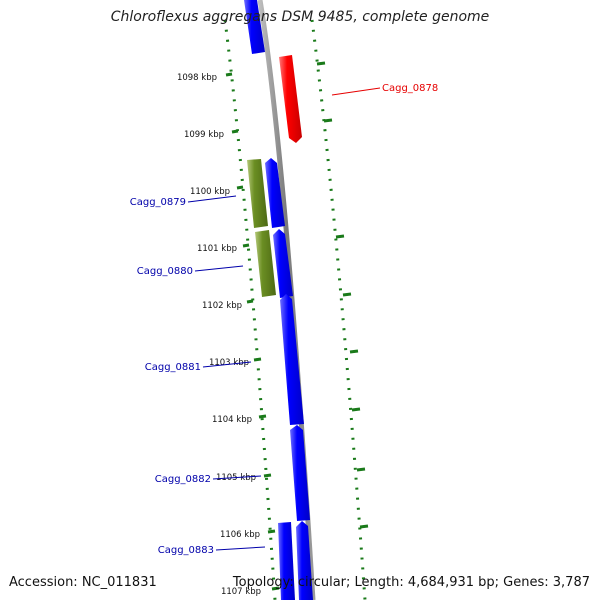 The width and height of the screenshot is (600, 604). What do you see at coordinates (240, 535) in the screenshot?
I see `tick-label: 1106 kbp` at bounding box center [240, 535].